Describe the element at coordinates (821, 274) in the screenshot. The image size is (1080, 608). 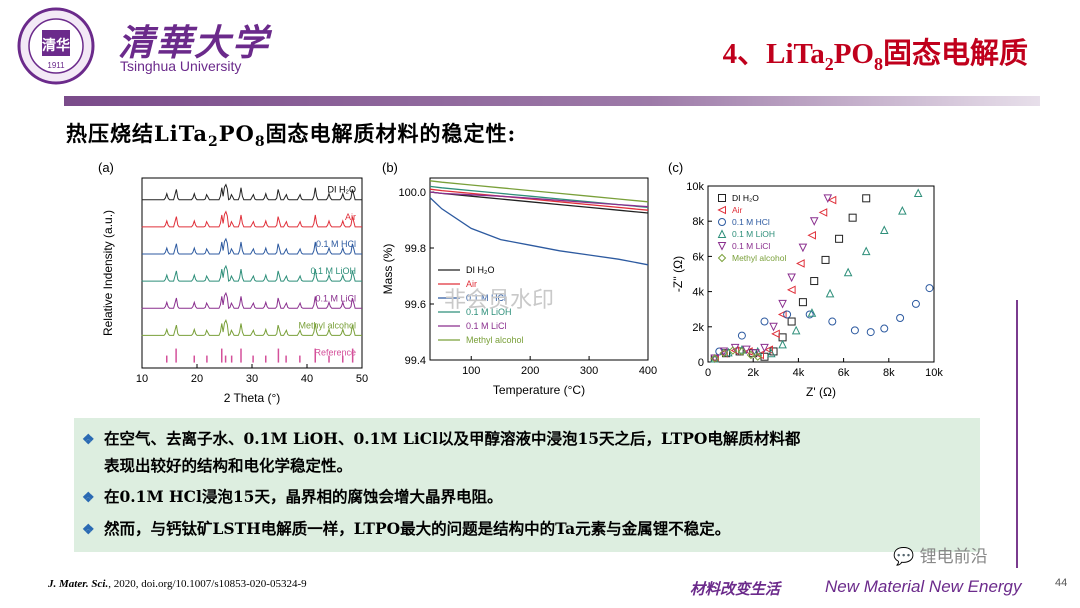
I see `plot-frame-c` at that location.